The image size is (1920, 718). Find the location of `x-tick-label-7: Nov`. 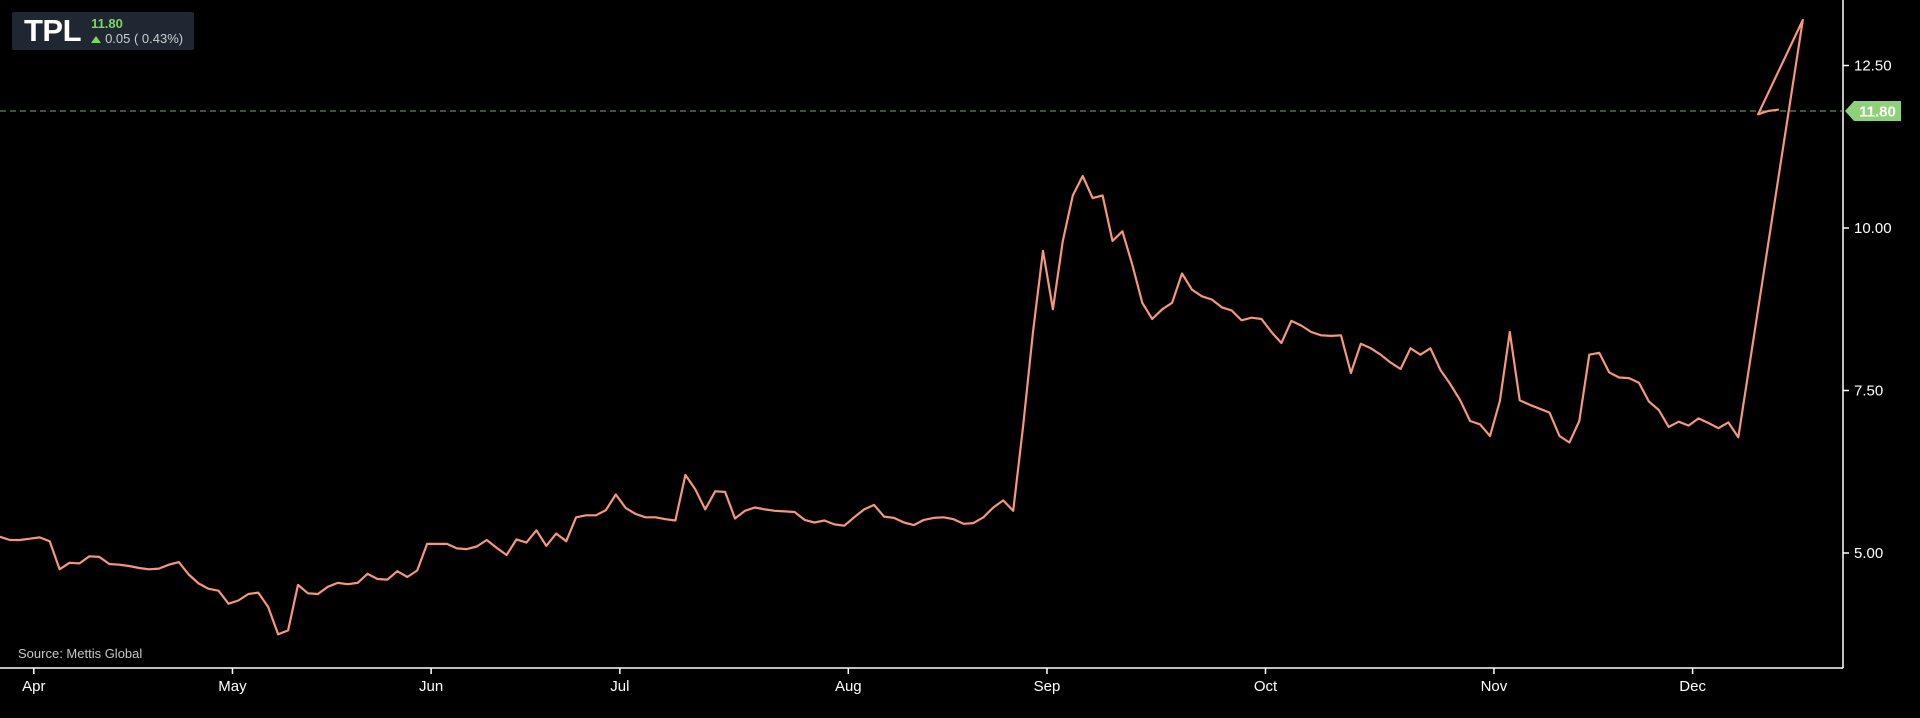

x-tick-label-7: Nov is located at coordinates (1494, 686).